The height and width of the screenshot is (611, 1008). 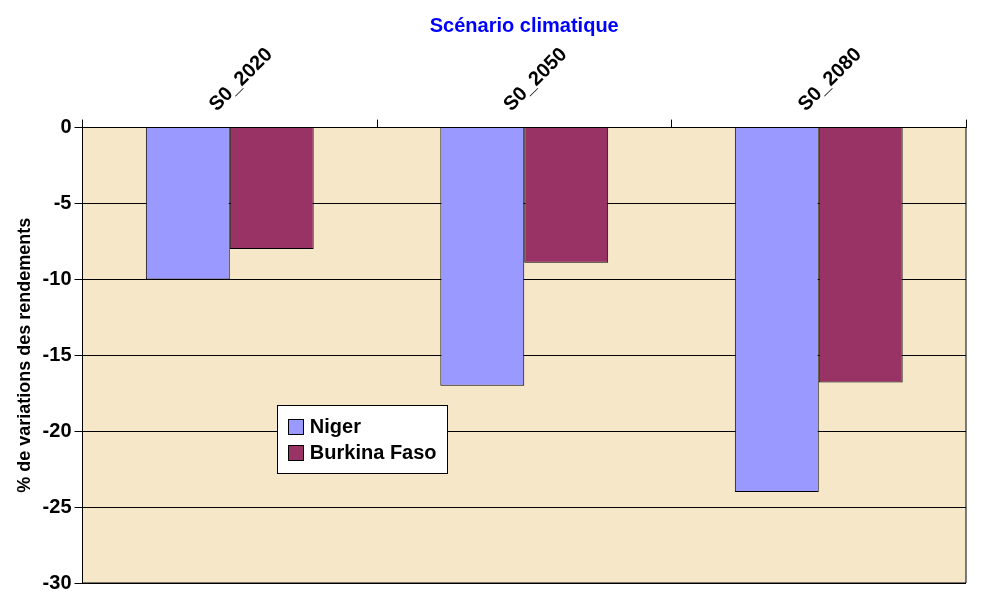 What do you see at coordinates (57, 581) in the screenshot?
I see `y-tick-label: -30` at bounding box center [57, 581].